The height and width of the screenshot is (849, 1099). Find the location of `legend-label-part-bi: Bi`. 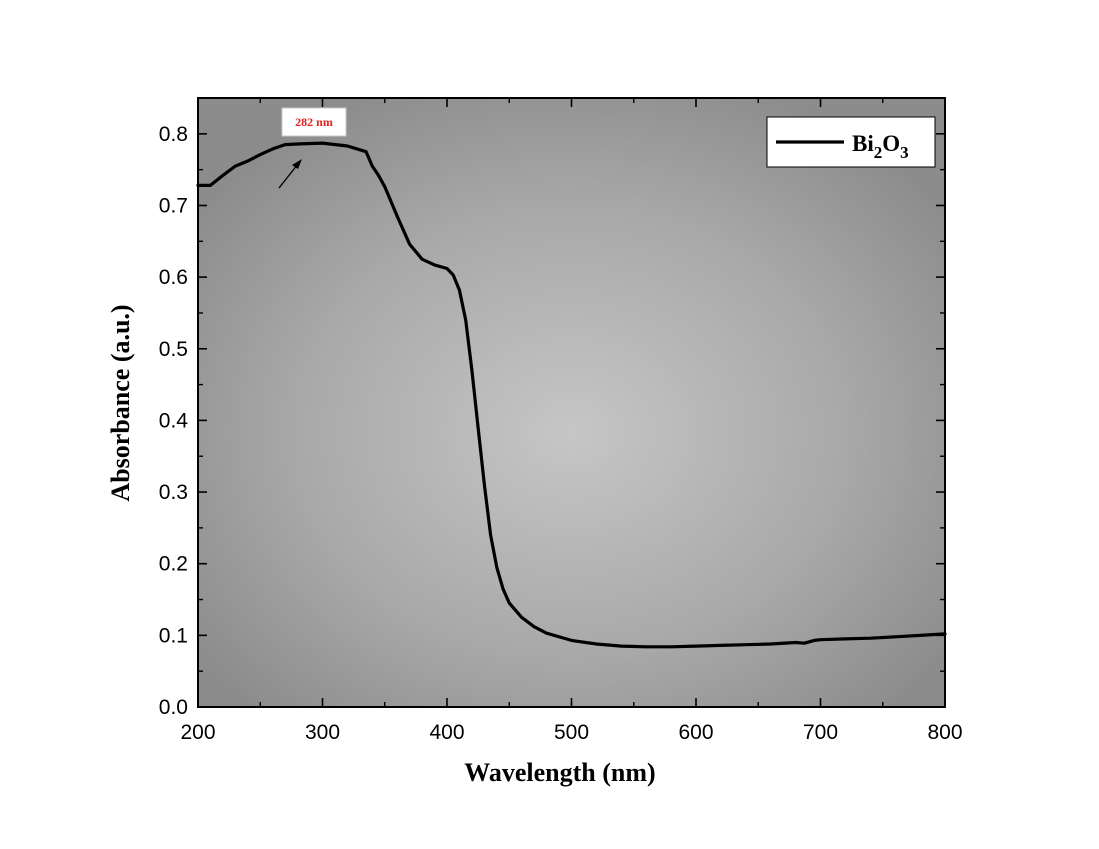

legend-label-part-bi: Bi is located at coordinates (863, 143).